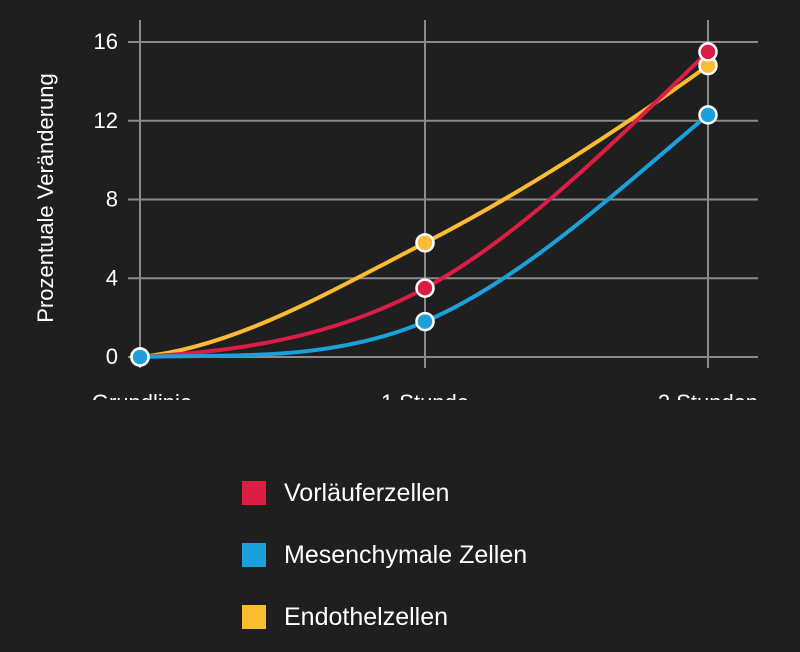 The image size is (800, 652). What do you see at coordinates (45, 198) in the screenshot?
I see `y-axis-title: Prozentuale Veränderung` at bounding box center [45, 198].